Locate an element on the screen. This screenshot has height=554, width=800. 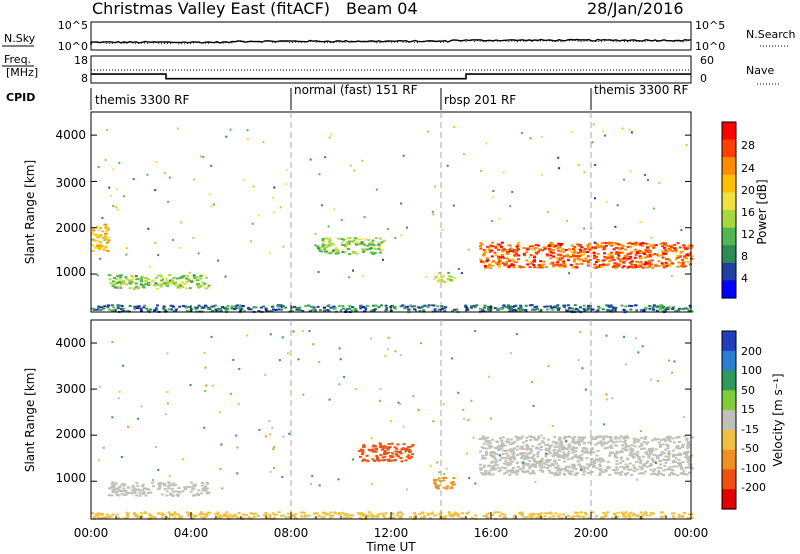
freq-panel: Freq. [MHz] 18 8 60 0 Nave is located at coordinates (391, 69).